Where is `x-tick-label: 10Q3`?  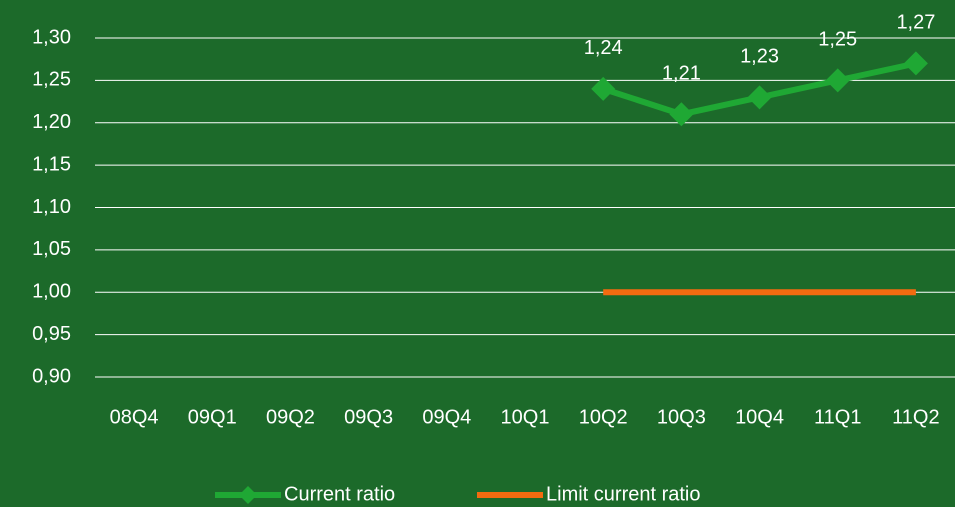
x-tick-label: 10Q3 is located at coordinates (681, 417).